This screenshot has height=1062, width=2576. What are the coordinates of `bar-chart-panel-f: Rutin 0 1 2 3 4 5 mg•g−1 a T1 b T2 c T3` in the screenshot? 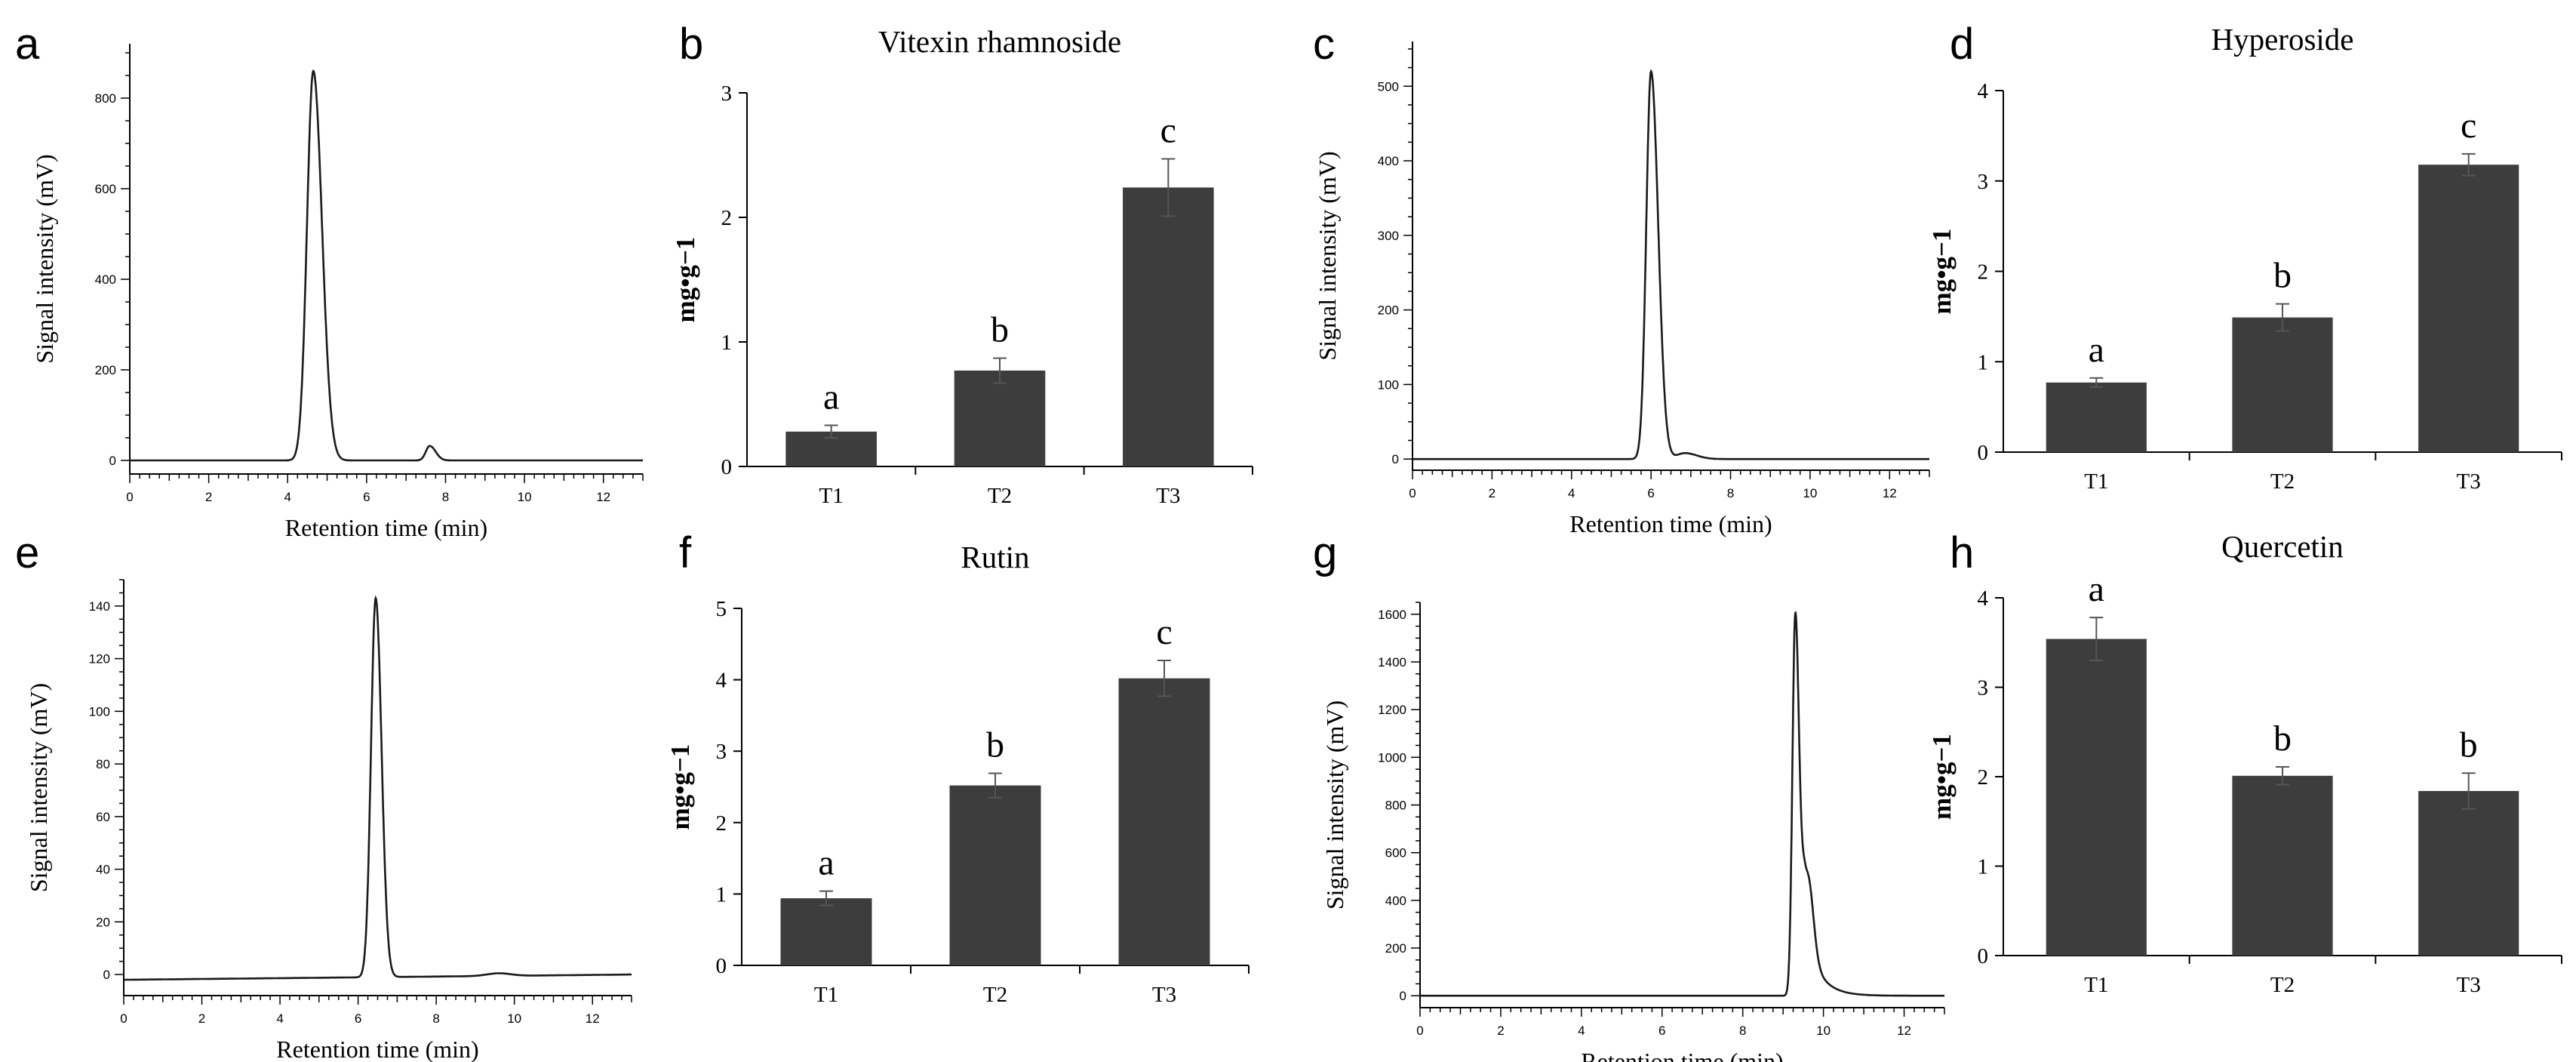 It's located at (958, 773).